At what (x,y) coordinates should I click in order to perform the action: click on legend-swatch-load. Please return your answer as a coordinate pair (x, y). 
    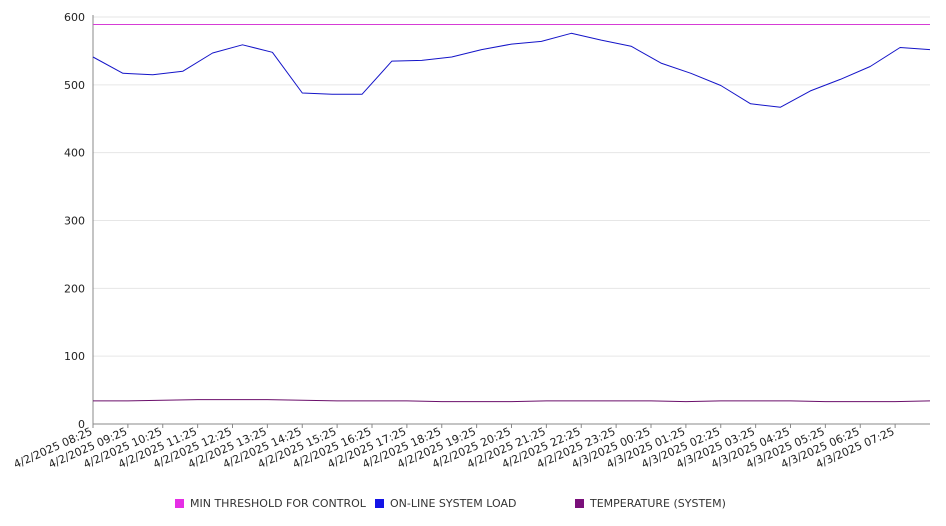
    Looking at the image, I should click on (379, 503).